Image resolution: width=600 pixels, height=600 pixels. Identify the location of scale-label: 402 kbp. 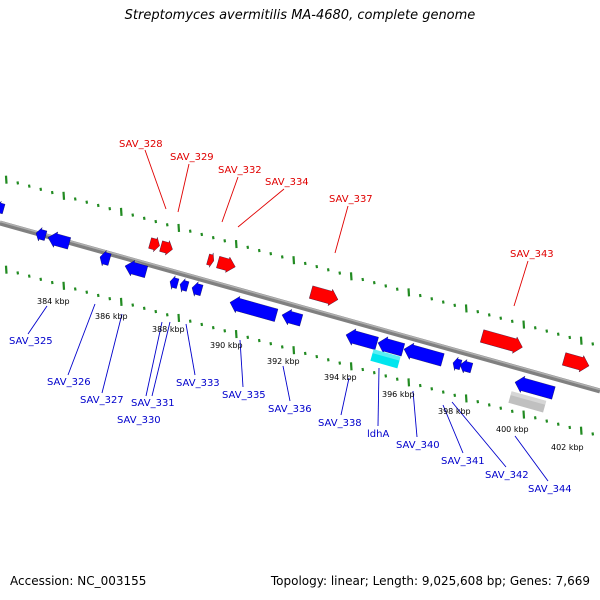
(567, 447).